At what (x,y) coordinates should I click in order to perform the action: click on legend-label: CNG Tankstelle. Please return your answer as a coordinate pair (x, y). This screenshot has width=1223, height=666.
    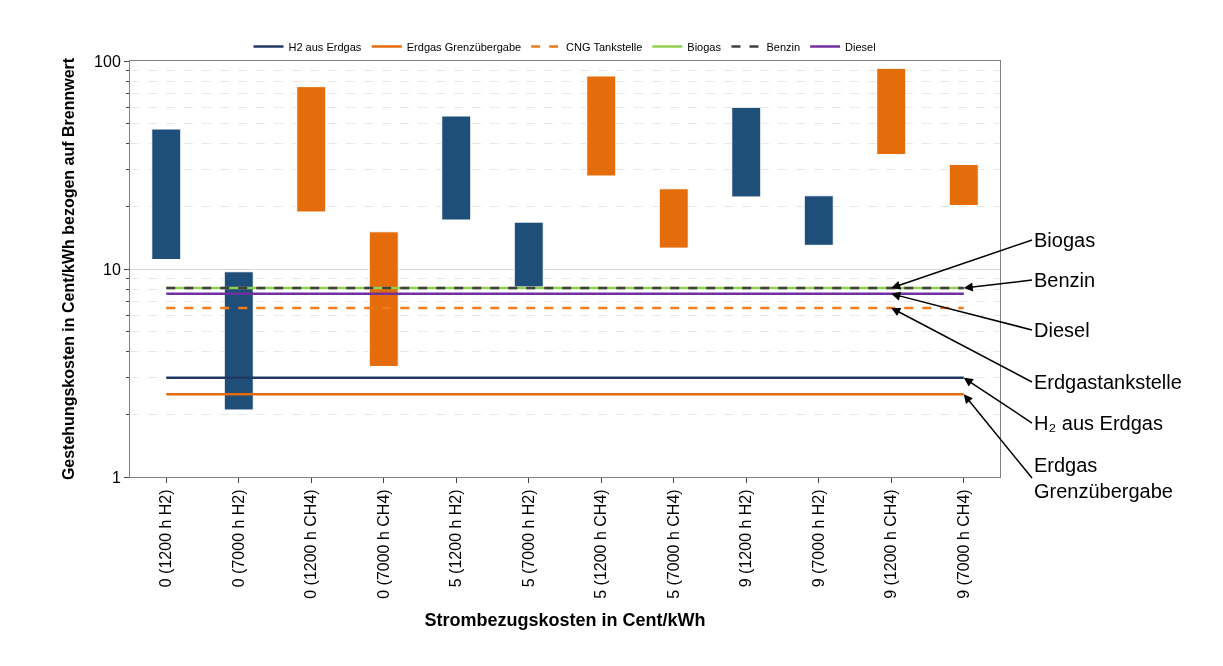
    Looking at the image, I should click on (604, 46).